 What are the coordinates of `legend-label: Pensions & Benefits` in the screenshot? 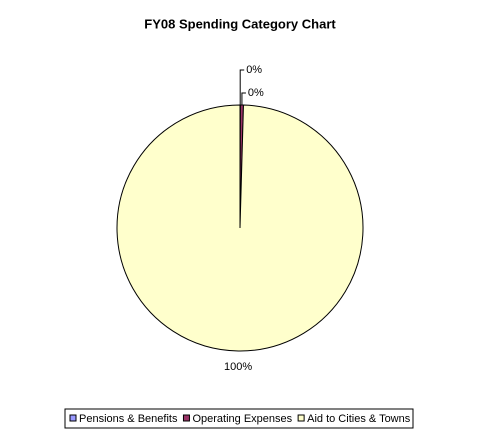 It's located at (128, 419).